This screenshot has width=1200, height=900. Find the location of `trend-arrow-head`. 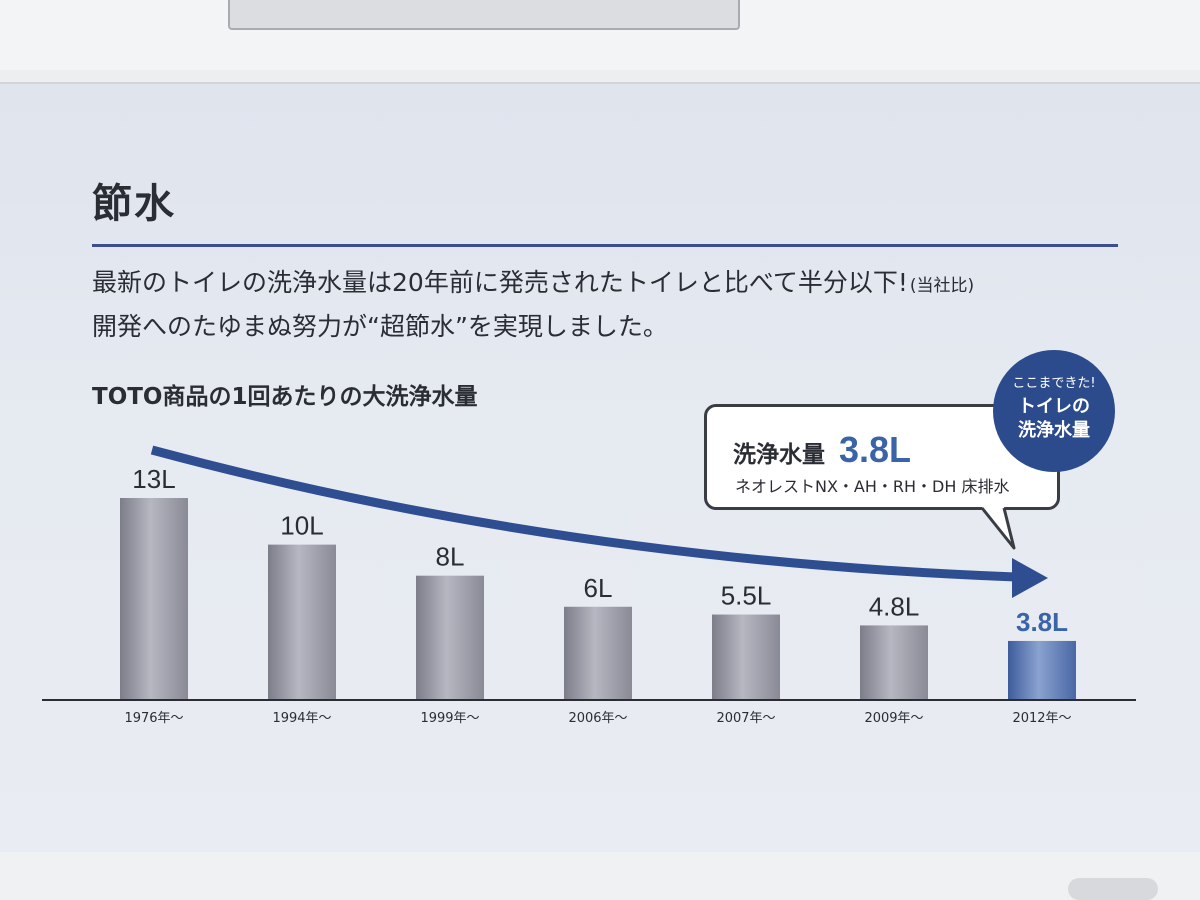

trend-arrow-head is located at coordinates (1030, 578).